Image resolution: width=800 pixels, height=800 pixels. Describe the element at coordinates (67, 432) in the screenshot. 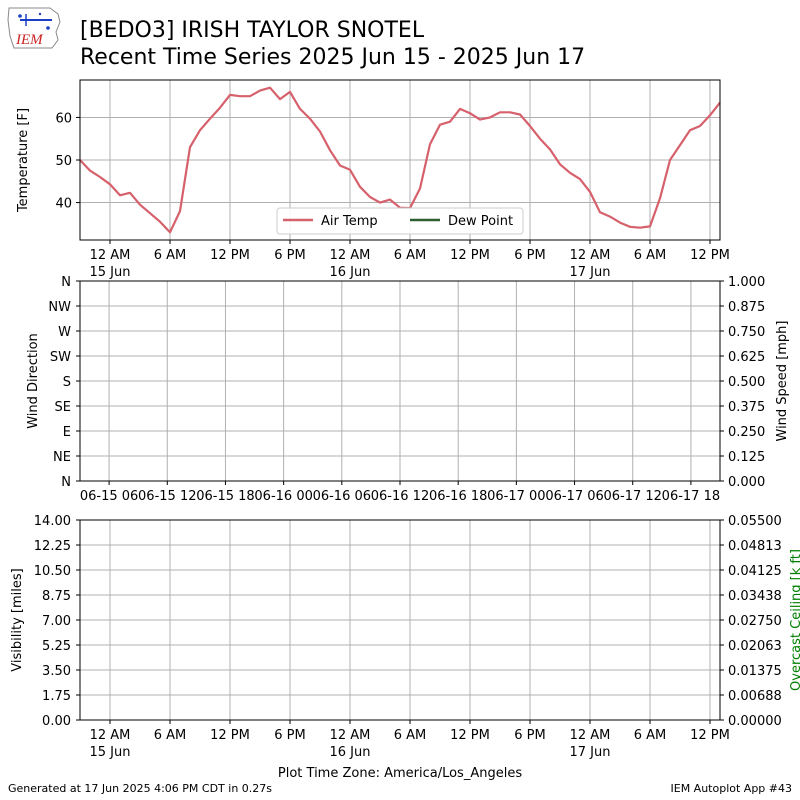

I see `wind-direction-tick-label: E` at that location.